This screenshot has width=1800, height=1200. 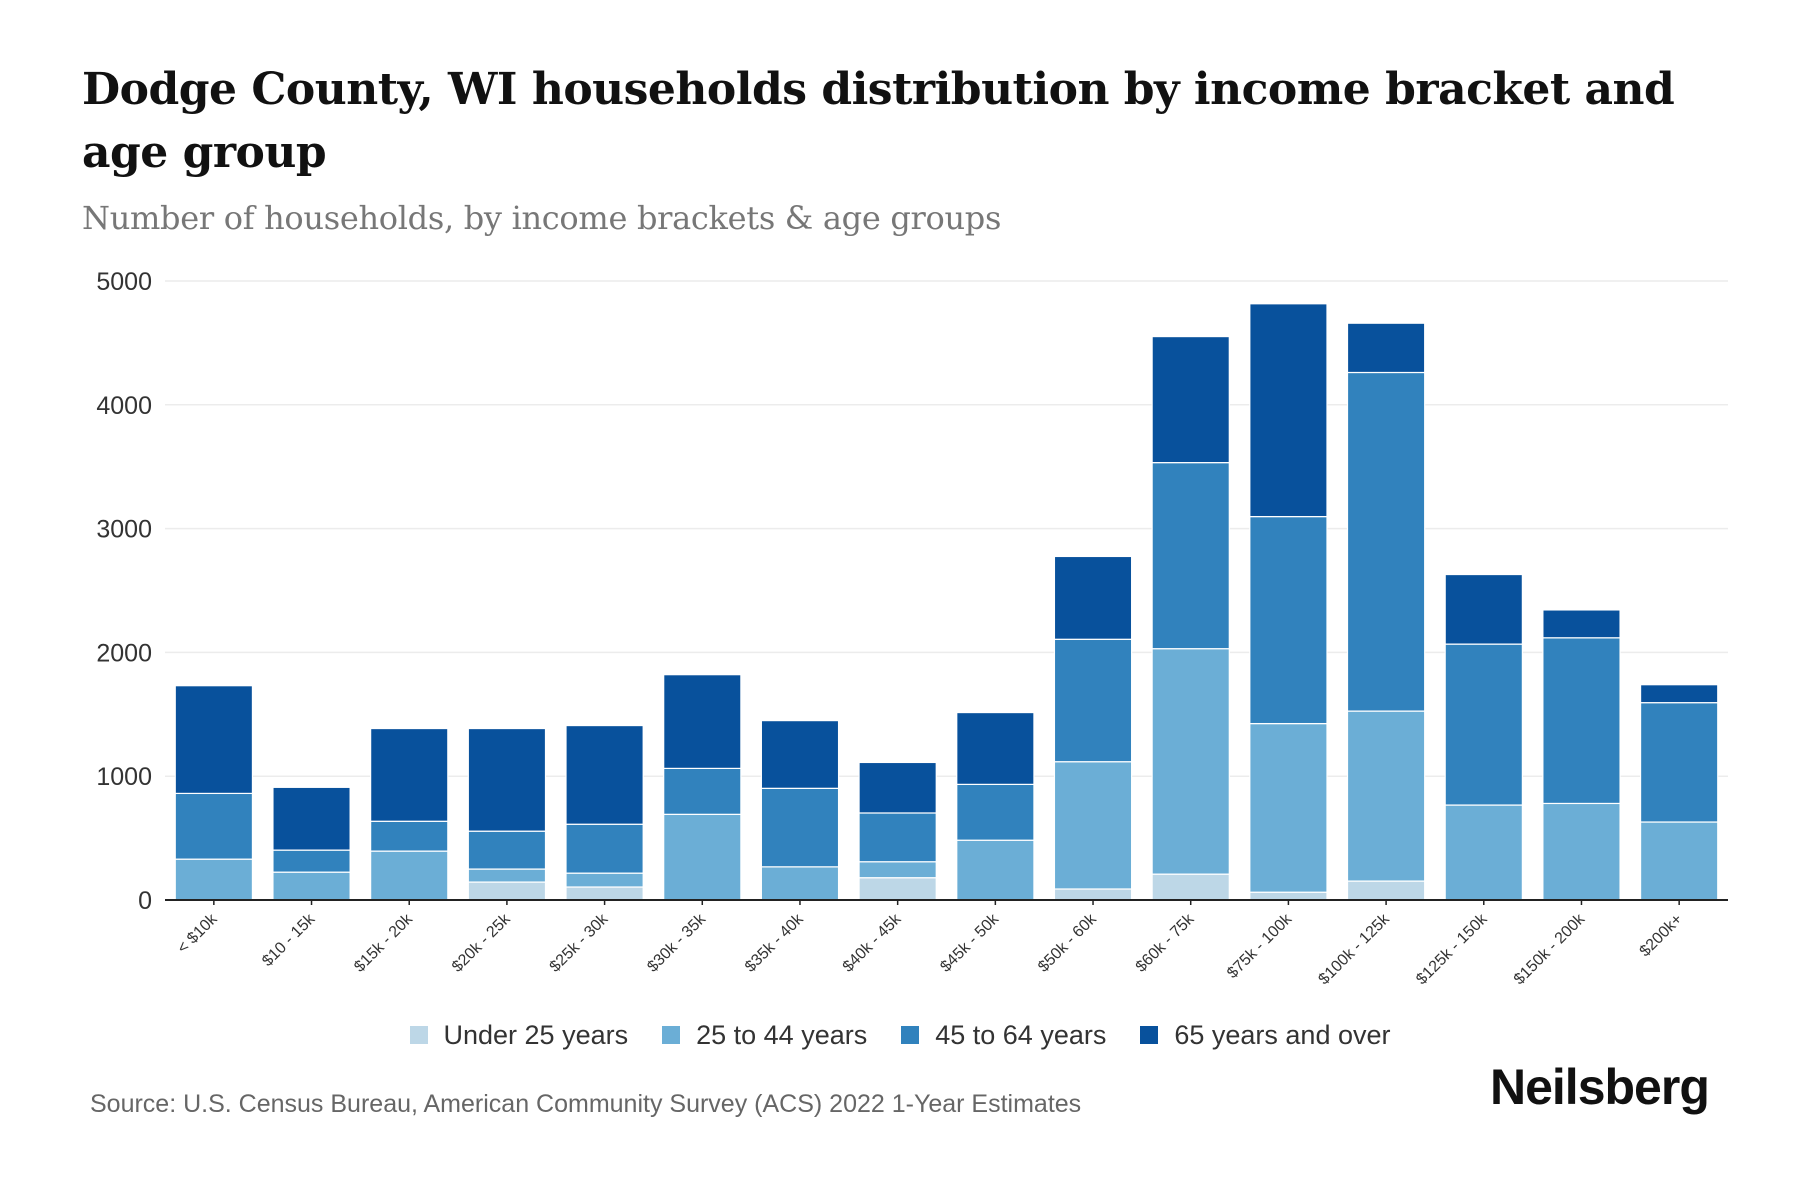 I want to click on legend-item-45-to-64: 45 to 64 years, so click(x=1003, y=1035).